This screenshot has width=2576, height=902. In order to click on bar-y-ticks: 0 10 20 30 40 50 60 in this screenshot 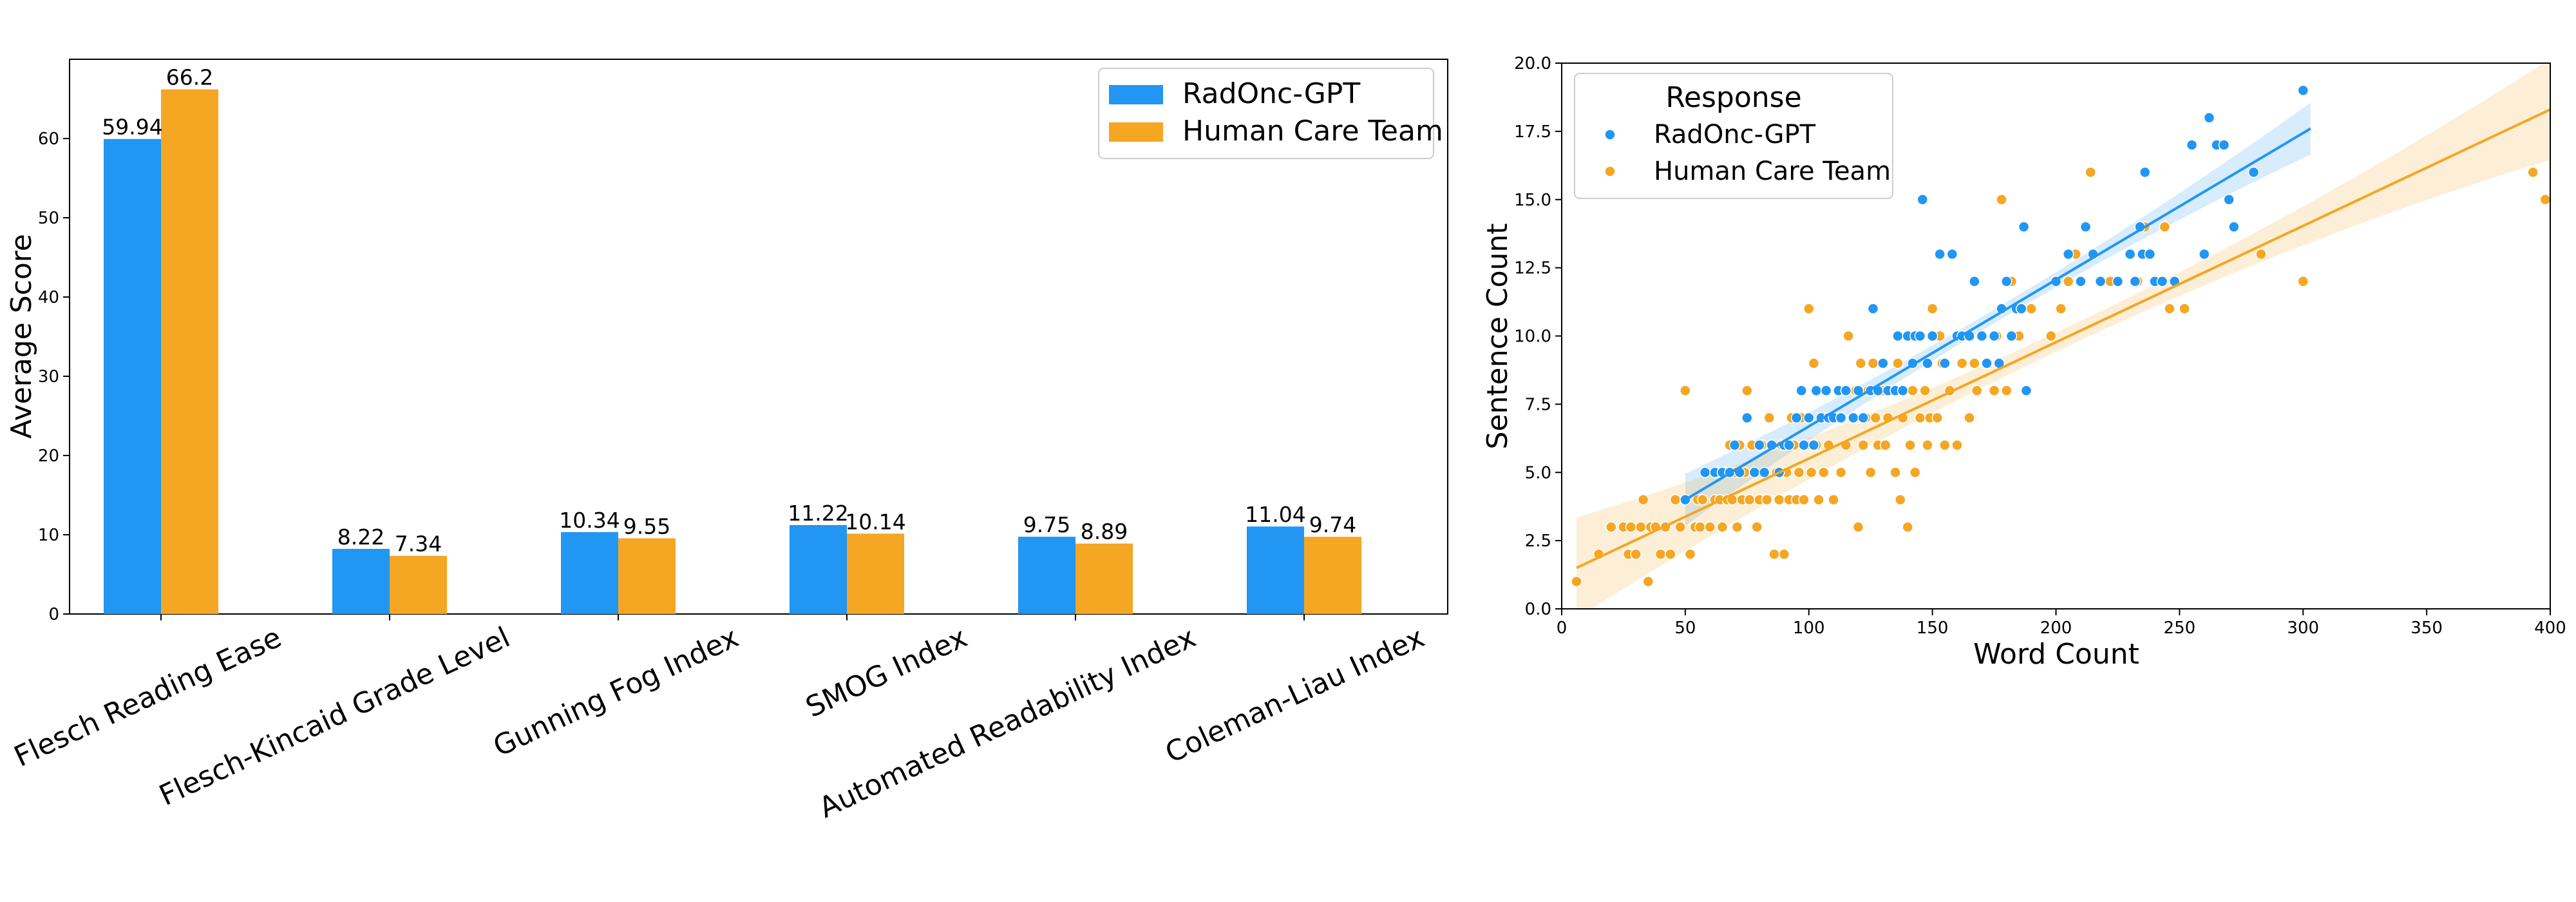, I will do `click(54, 377)`.